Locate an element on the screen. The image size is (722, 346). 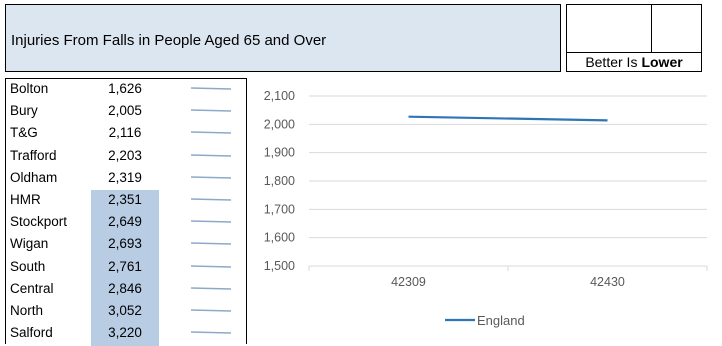
area-name: Bolton is located at coordinates (29, 88).